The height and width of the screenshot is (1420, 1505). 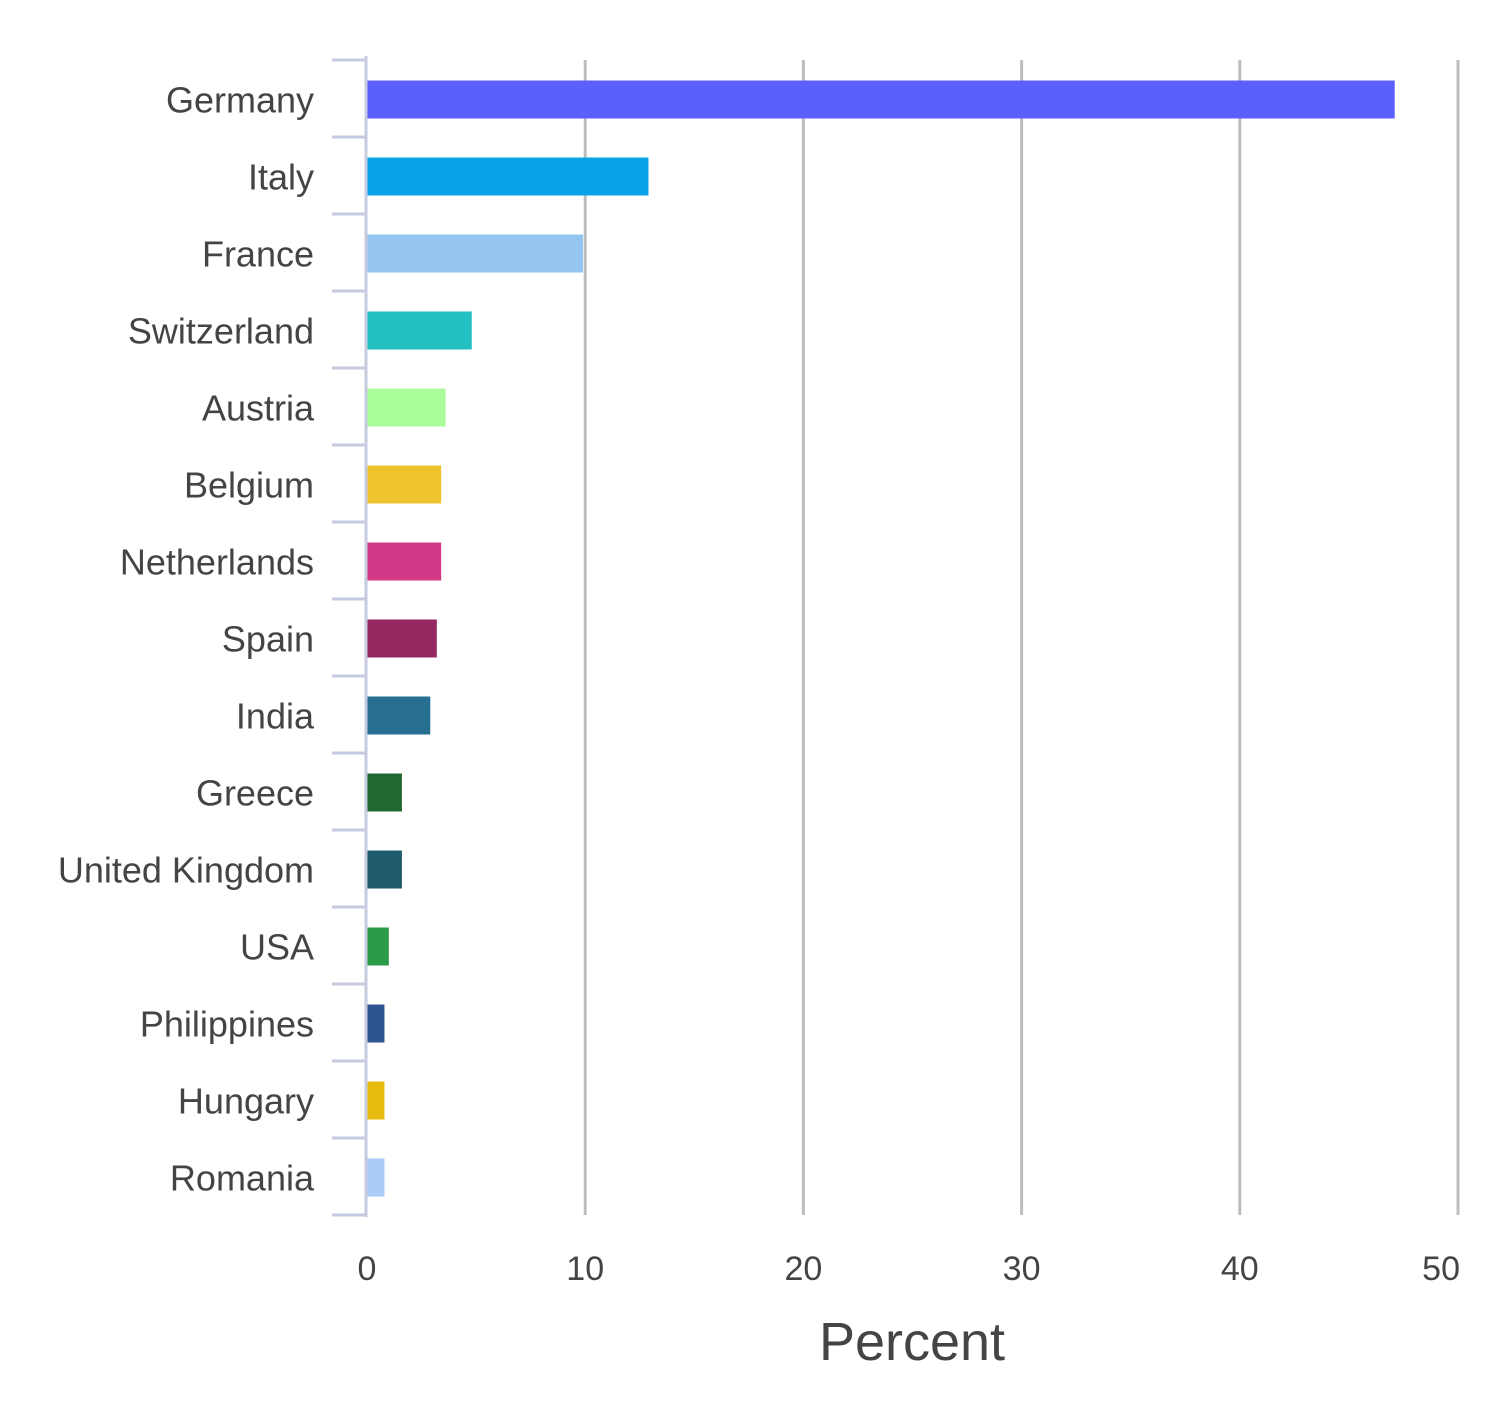 What do you see at coordinates (909, 1269) in the screenshot?
I see `x-tick-labels: 0 10 20 30 40 50` at bounding box center [909, 1269].